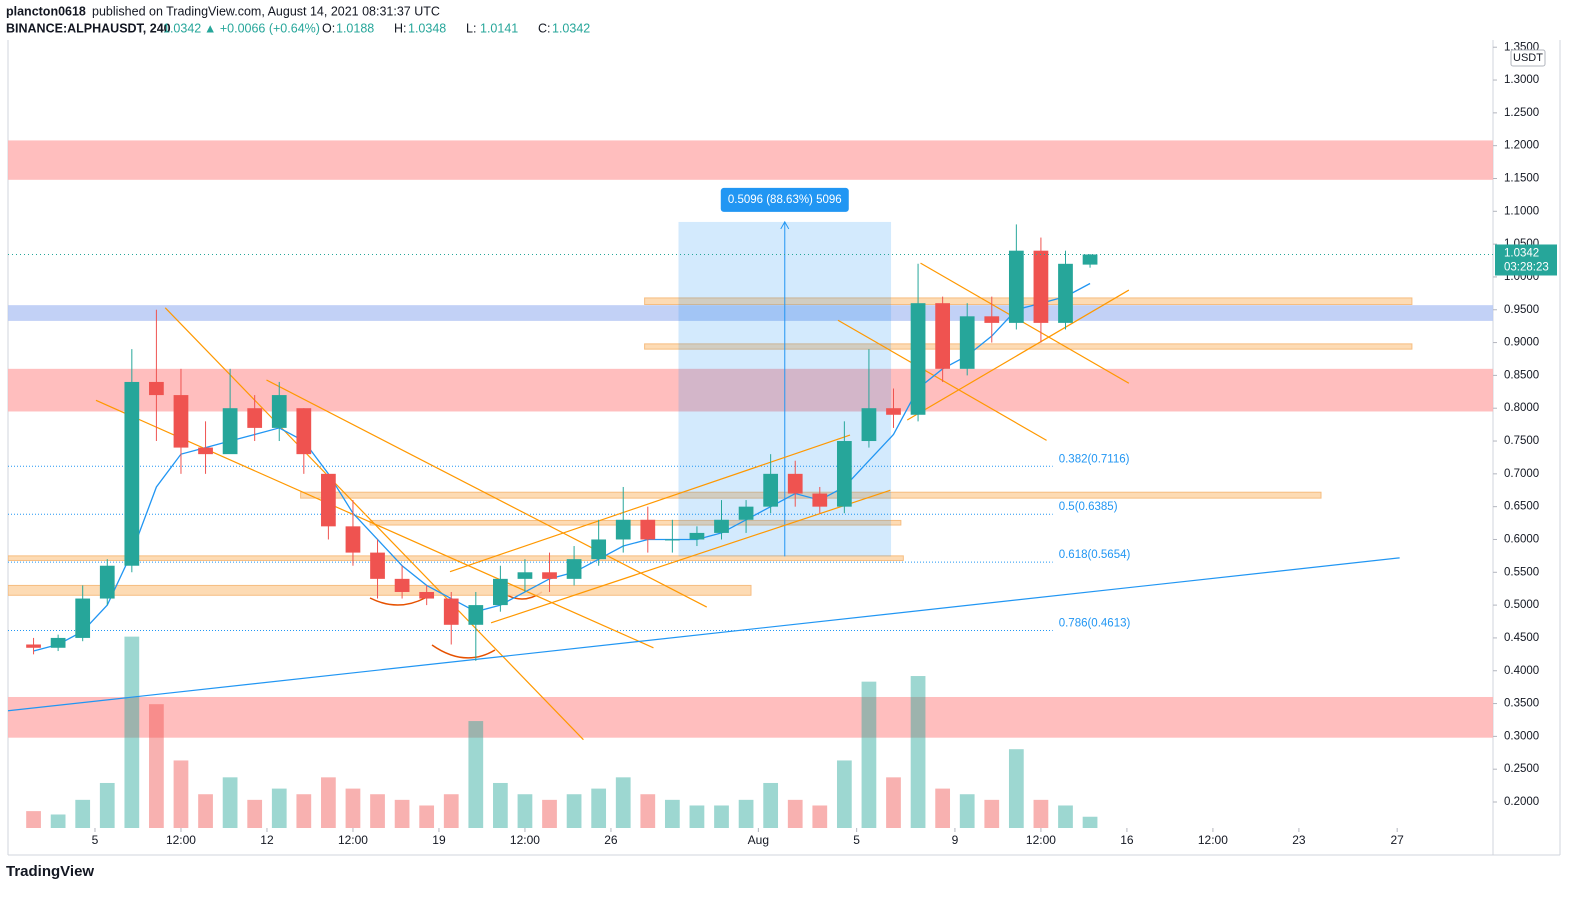  Describe the element at coordinates (1521, 80) in the screenshot. I see `y-tick-label: 1.3000` at that location.